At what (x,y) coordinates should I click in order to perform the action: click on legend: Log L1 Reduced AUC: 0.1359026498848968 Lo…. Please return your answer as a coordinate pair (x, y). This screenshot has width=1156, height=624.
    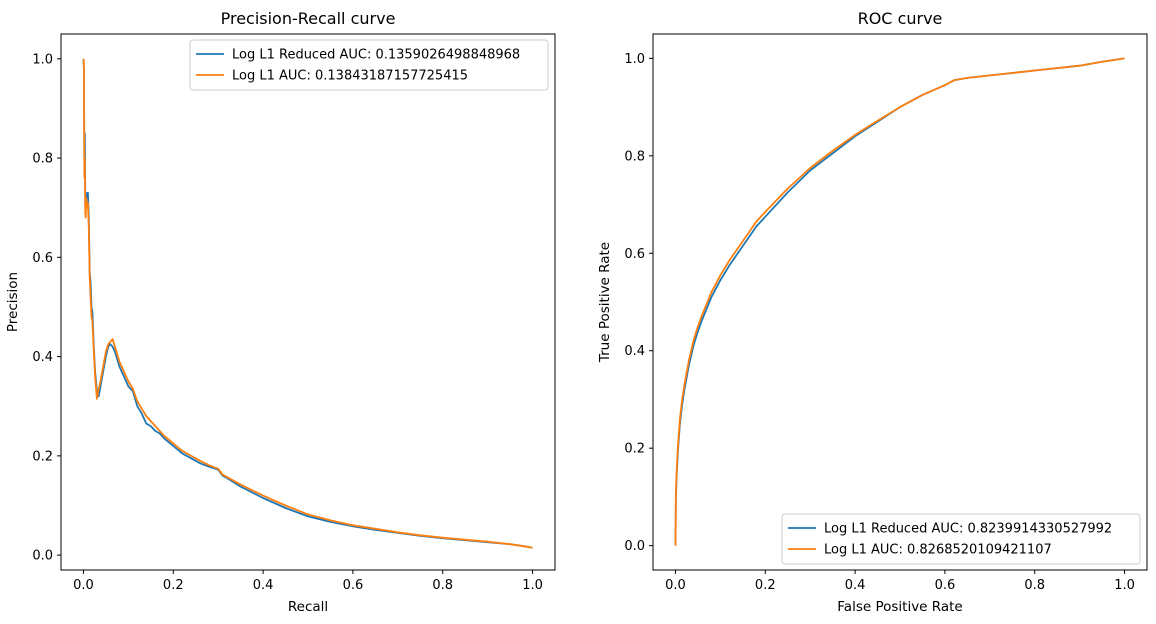
    Looking at the image, I should click on (369, 65).